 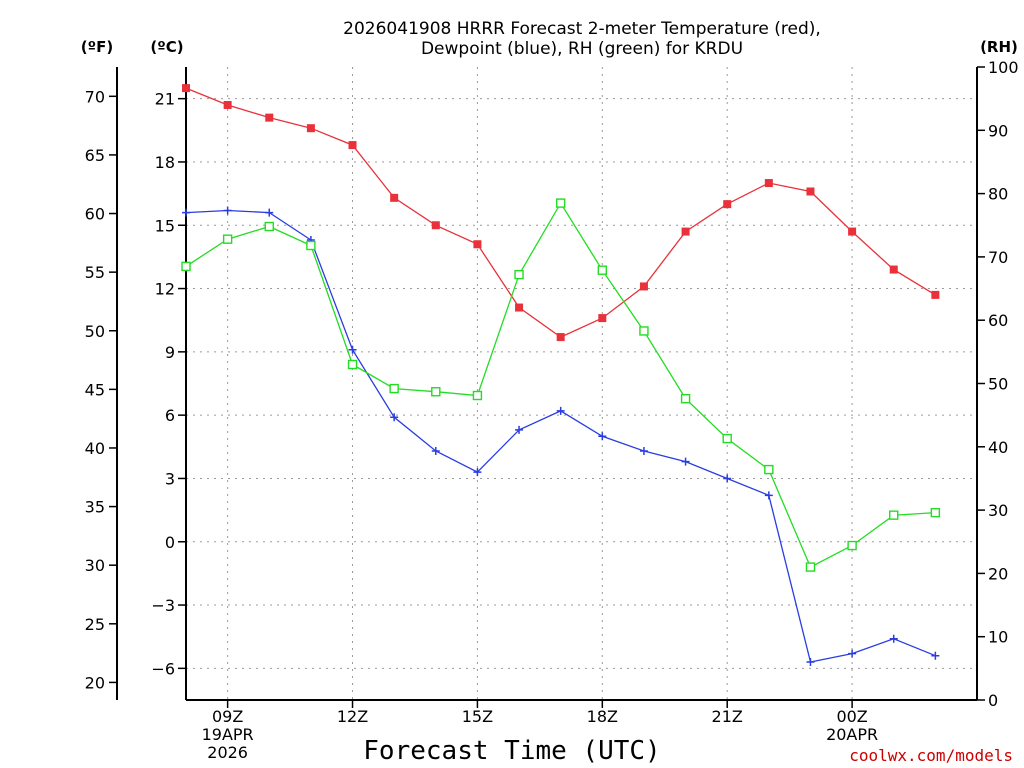 What do you see at coordinates (165, 162) in the screenshot?
I see `celsius-tick-label: 18` at bounding box center [165, 162].